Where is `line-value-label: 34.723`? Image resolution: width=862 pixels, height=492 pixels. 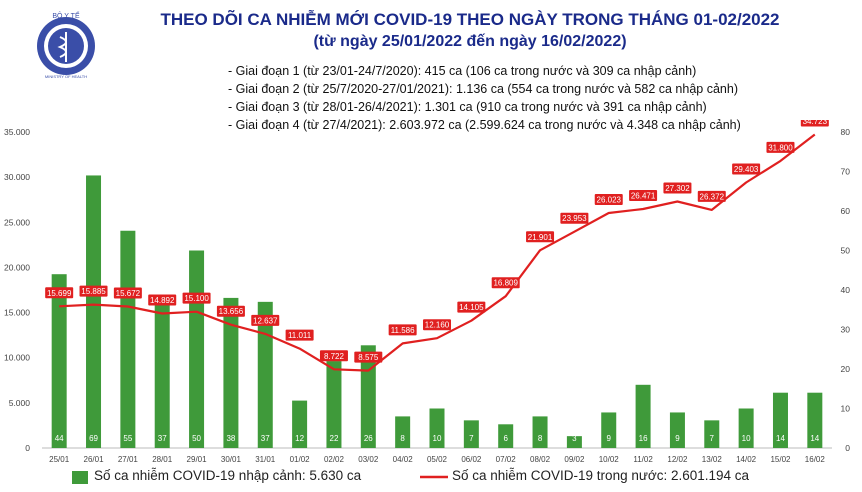
line-value-label: 34.723 is located at coordinates (815, 123).